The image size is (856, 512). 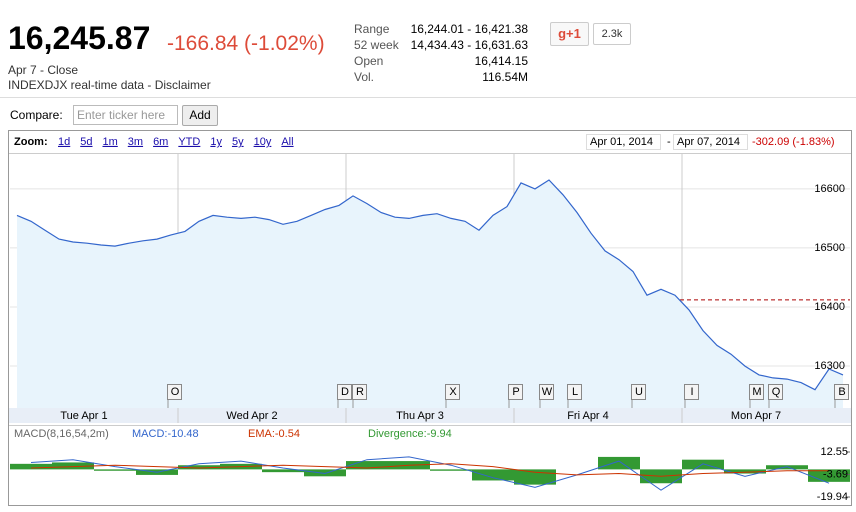 I want to click on zoom-label: Zoom:, so click(x=31, y=142).